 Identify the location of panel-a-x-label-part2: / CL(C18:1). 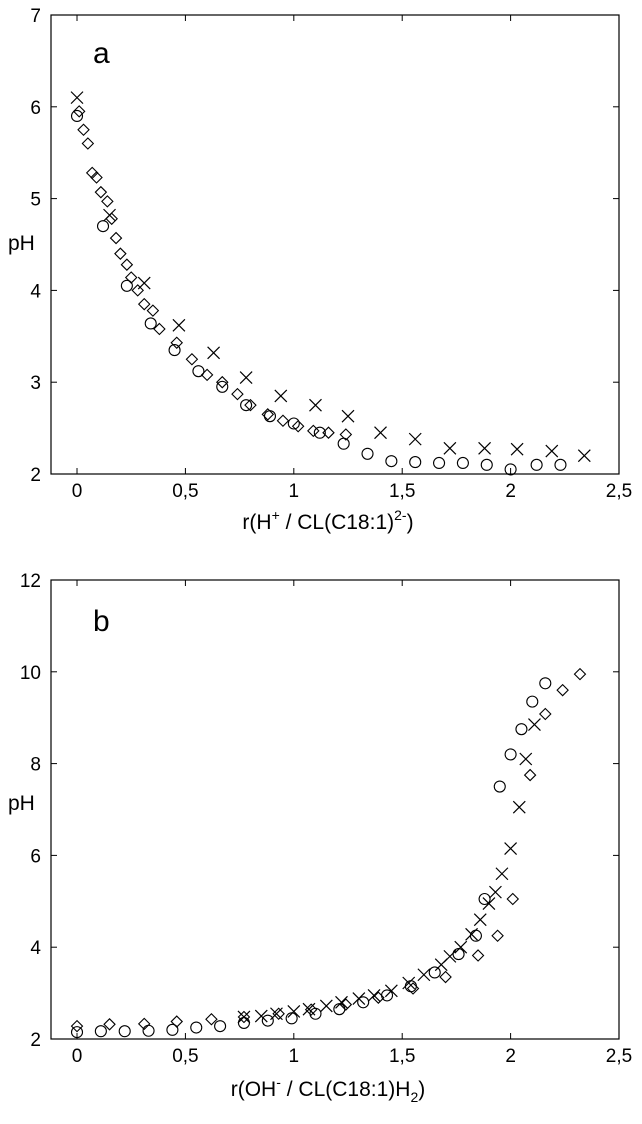
(337, 522).